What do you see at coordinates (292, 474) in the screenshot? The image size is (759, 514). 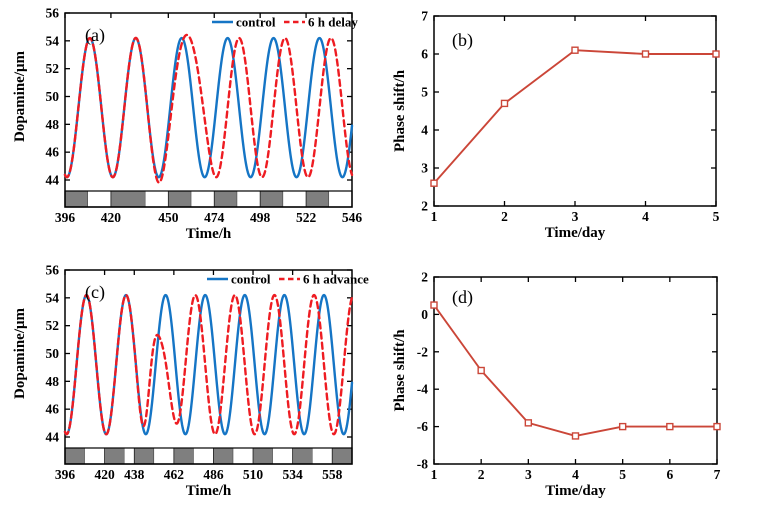 I see `x-tick-label: 534` at bounding box center [292, 474].